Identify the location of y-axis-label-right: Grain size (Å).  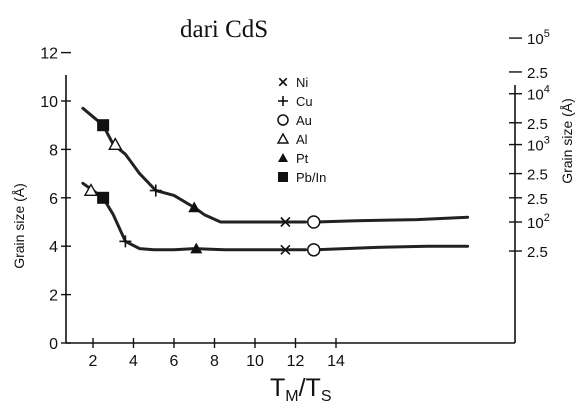
(567, 141).